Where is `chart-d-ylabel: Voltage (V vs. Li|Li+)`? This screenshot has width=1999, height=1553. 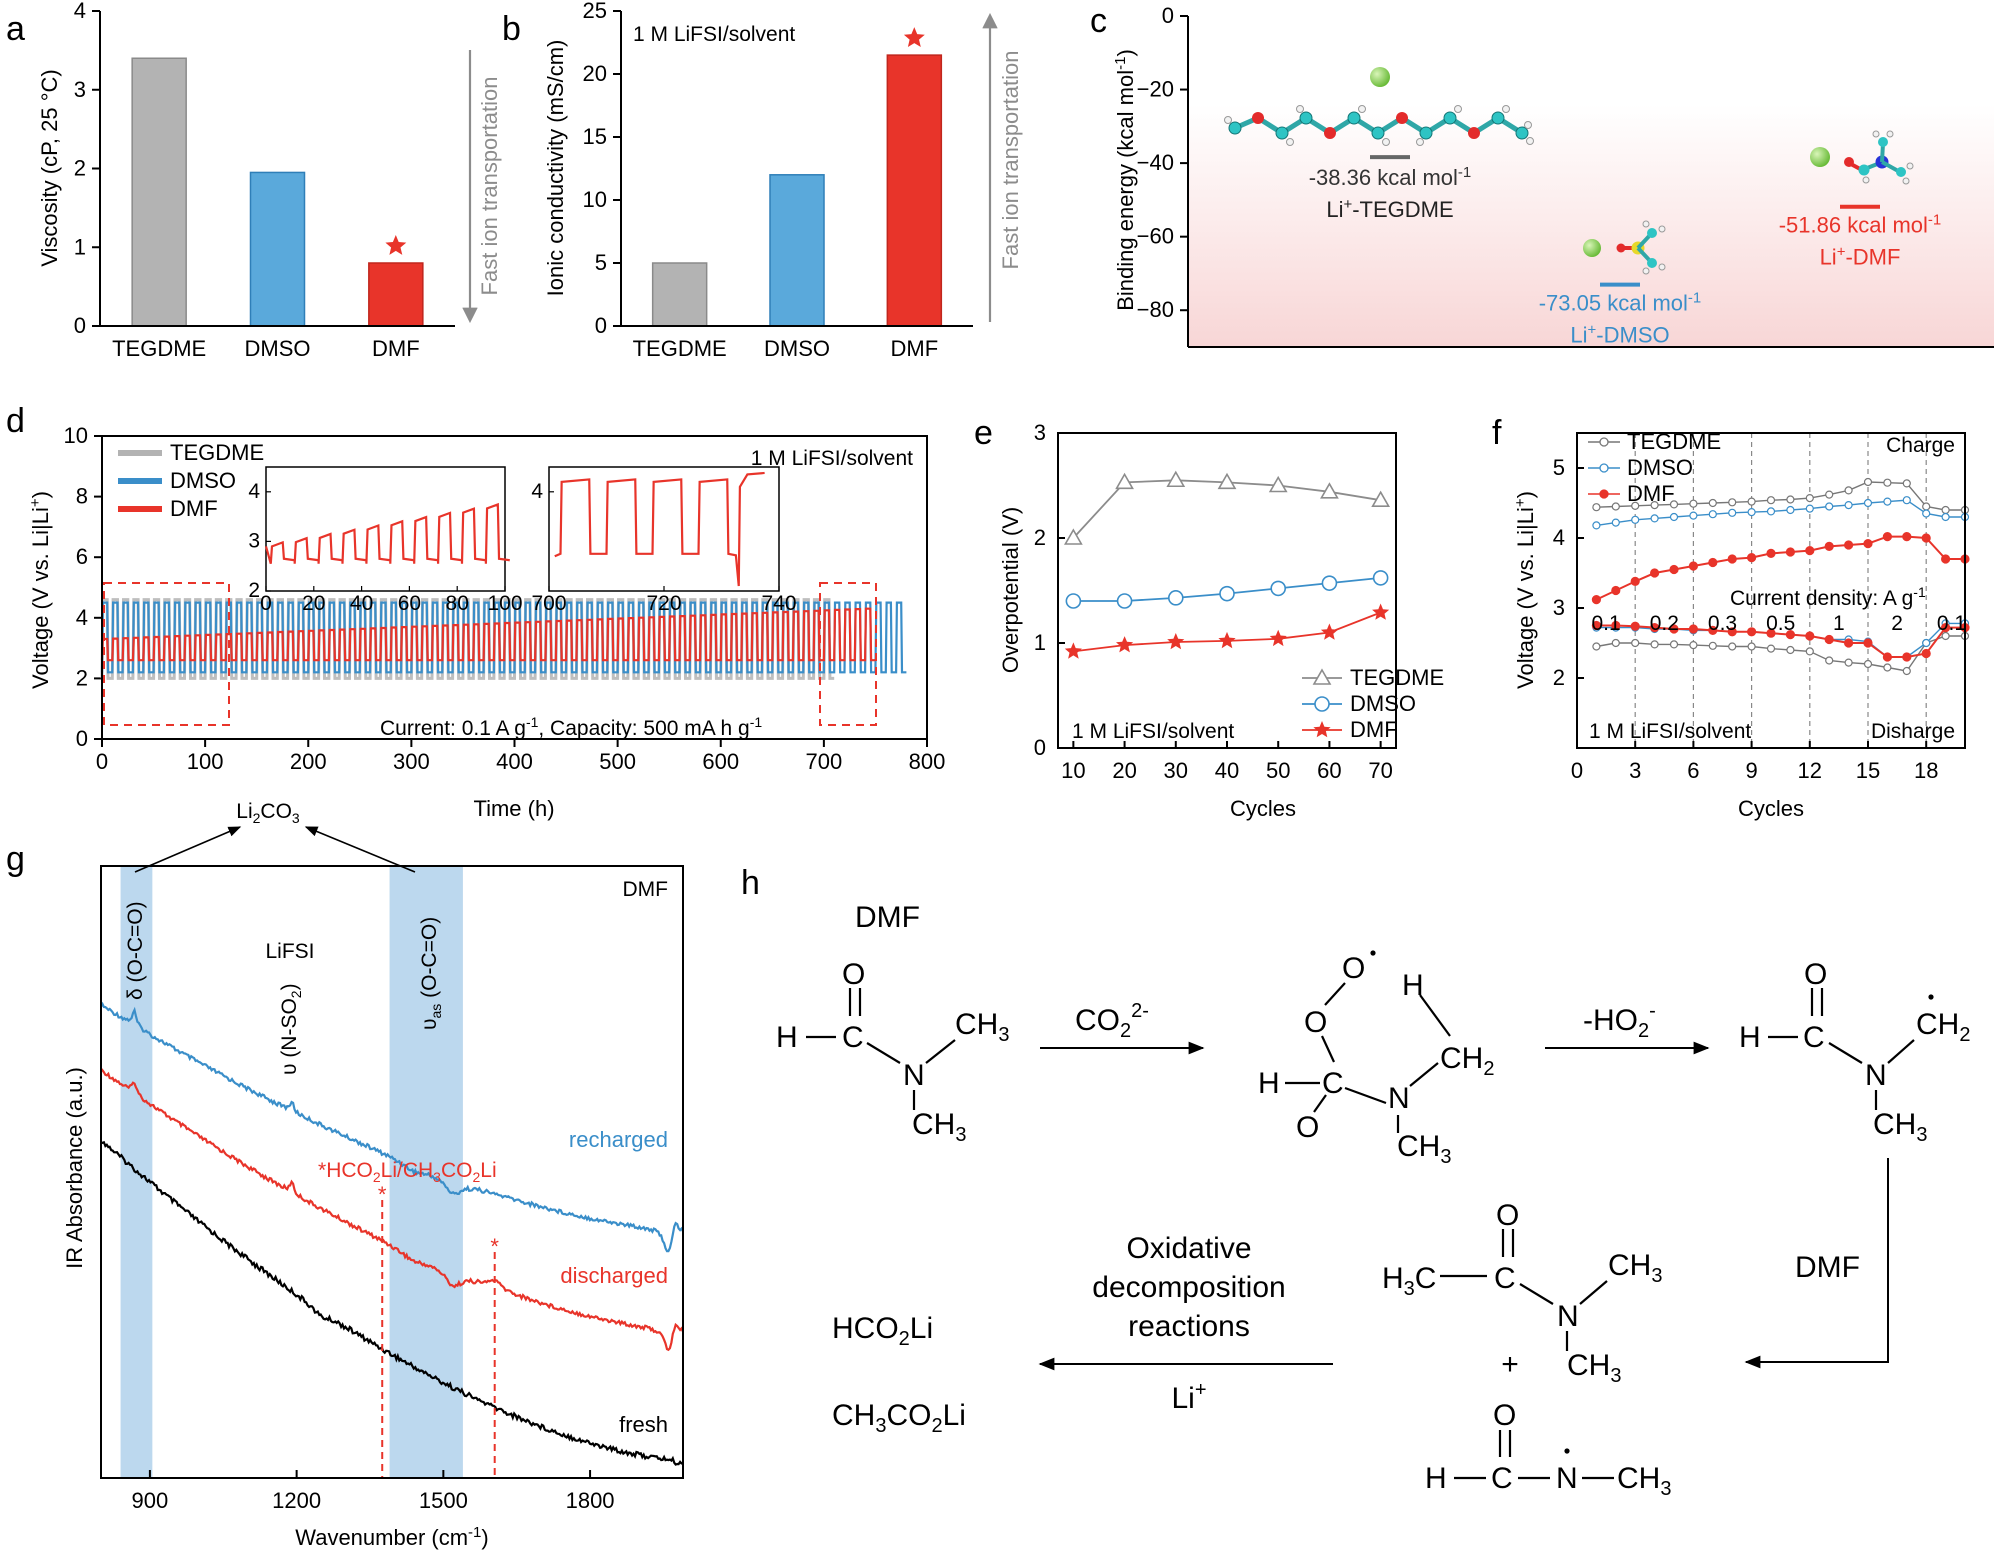
chart-d-ylabel: Voltage (V vs. Li|Li+) is located at coordinates (40, 590).